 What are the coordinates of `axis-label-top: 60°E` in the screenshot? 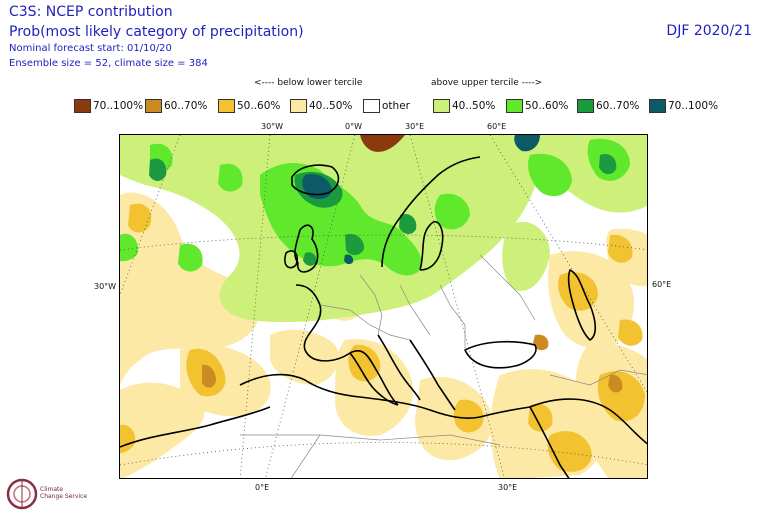 It's located at (497, 126).